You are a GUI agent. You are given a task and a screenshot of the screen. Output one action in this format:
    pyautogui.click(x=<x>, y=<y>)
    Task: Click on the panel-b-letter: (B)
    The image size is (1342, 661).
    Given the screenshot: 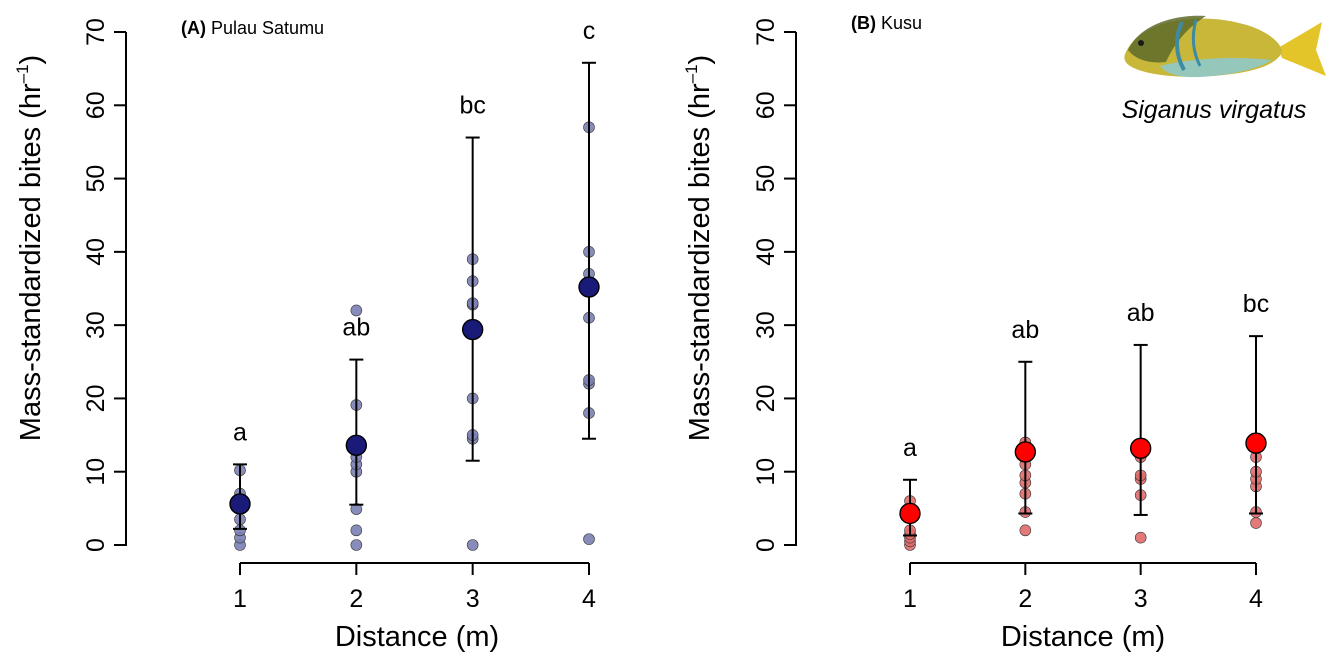 What is the action you would take?
    pyautogui.click(x=863, y=23)
    